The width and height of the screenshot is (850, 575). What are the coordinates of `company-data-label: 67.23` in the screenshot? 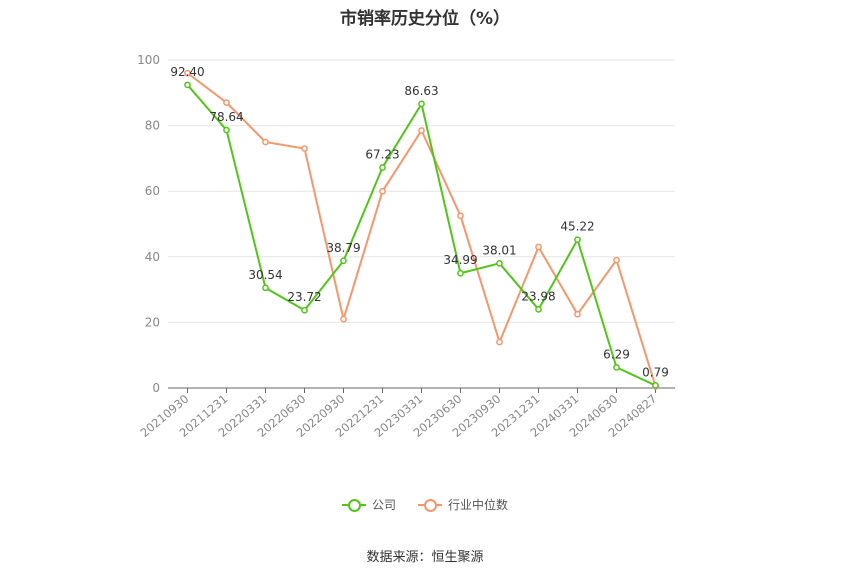 It's located at (382, 154).